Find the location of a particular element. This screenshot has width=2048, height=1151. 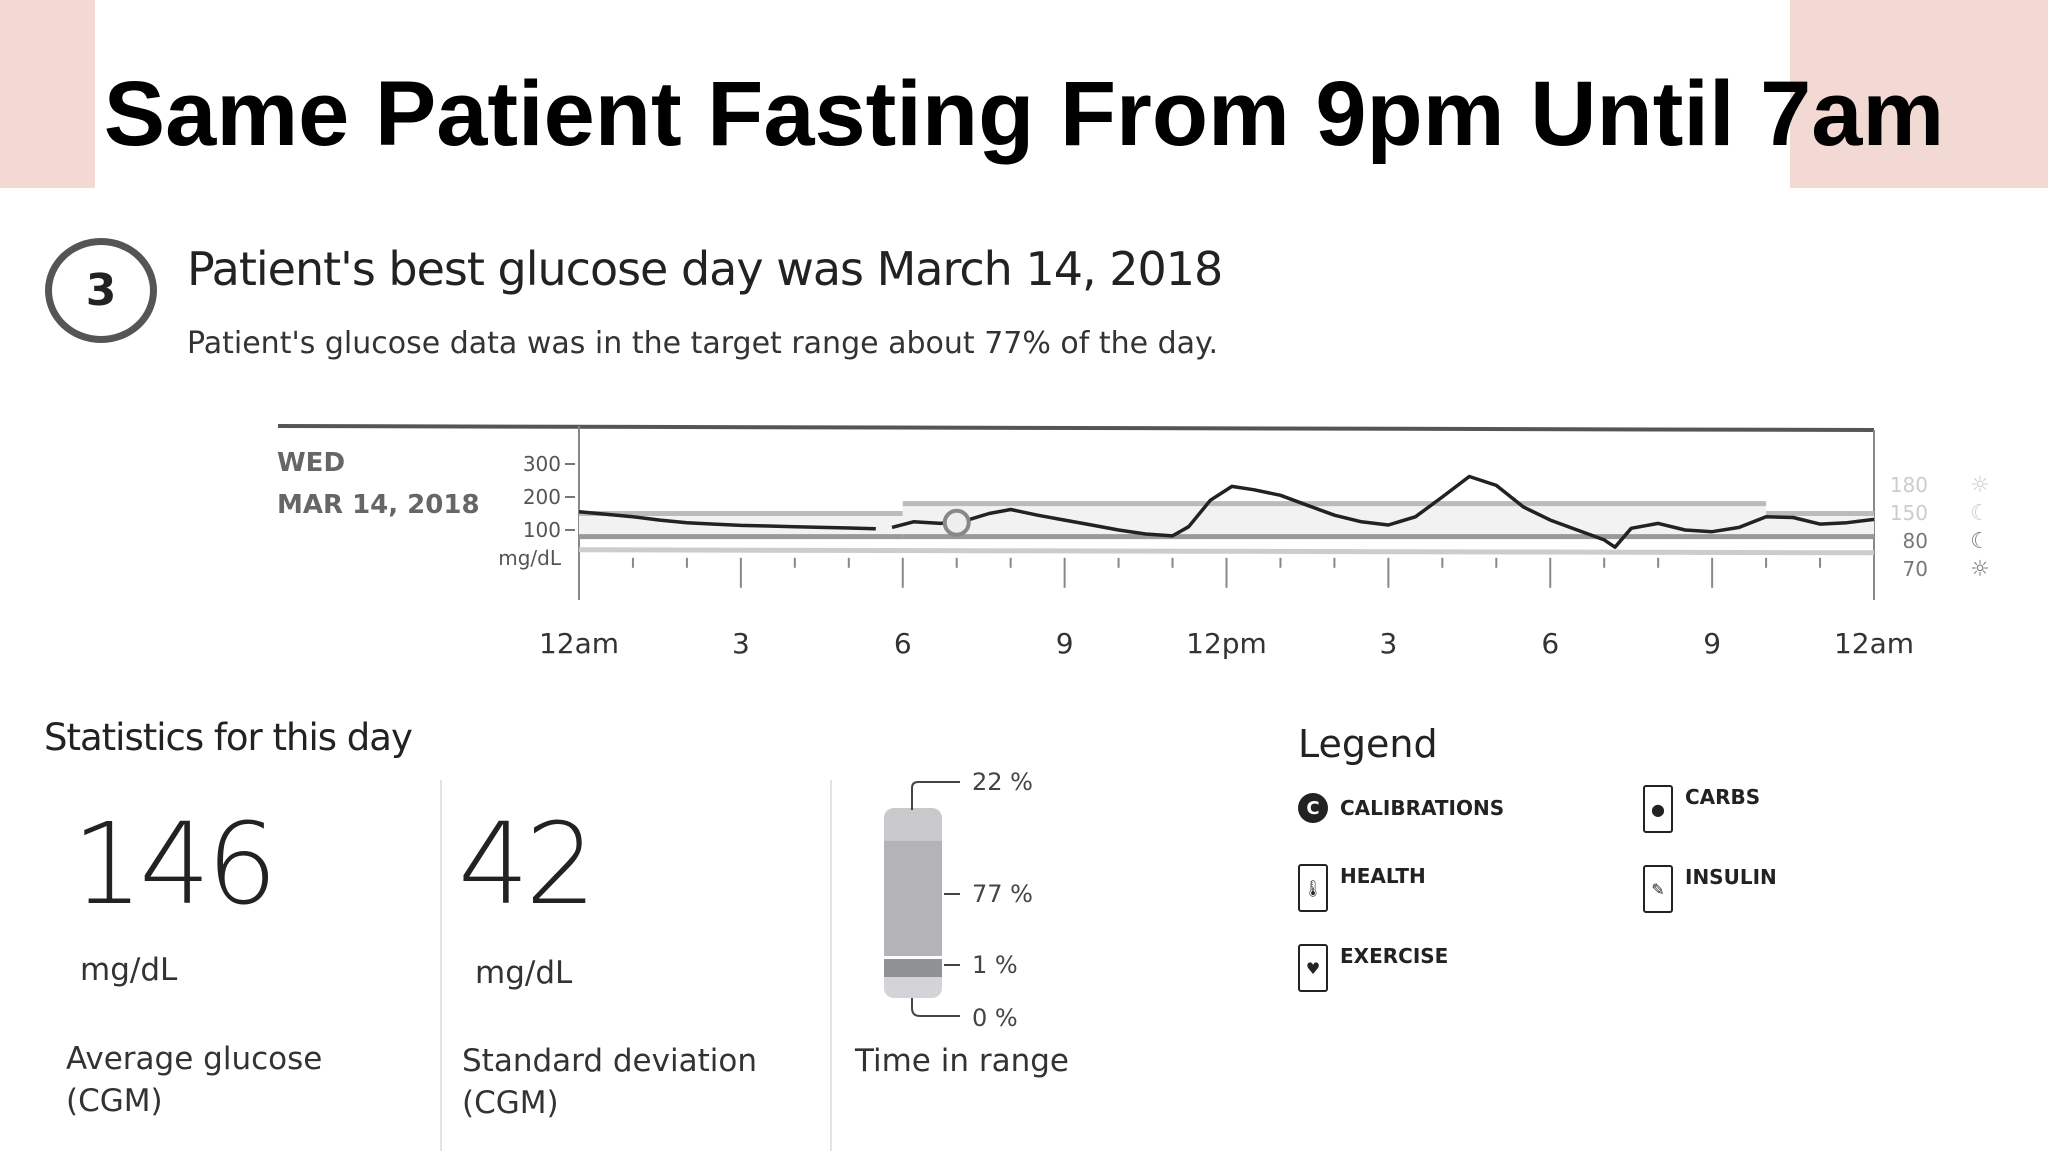

std-dev-label: Standard deviation (CGM) is located at coordinates (609, 1082).